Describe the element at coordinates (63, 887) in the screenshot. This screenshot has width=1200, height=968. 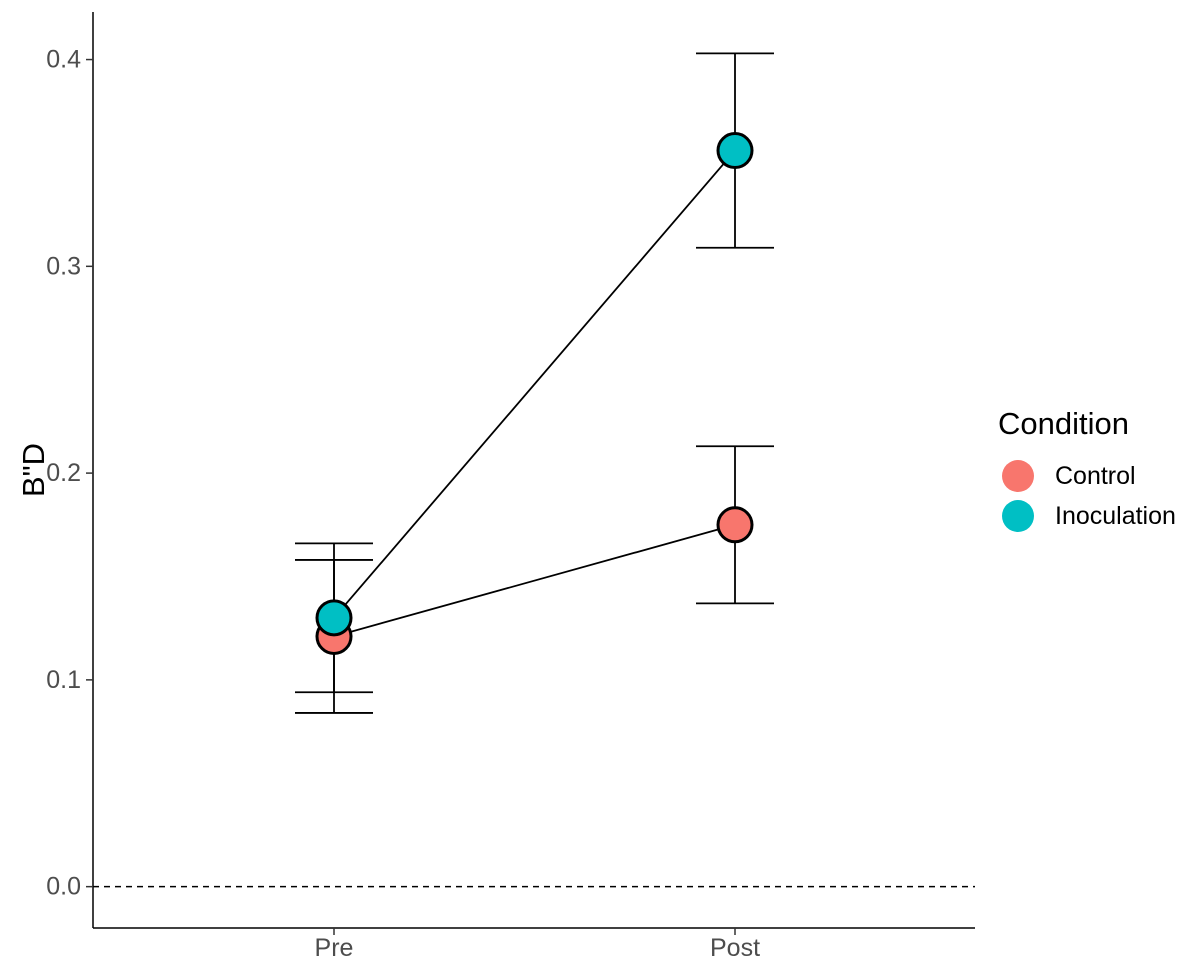
I see `y-tick-label: 0.0` at that location.